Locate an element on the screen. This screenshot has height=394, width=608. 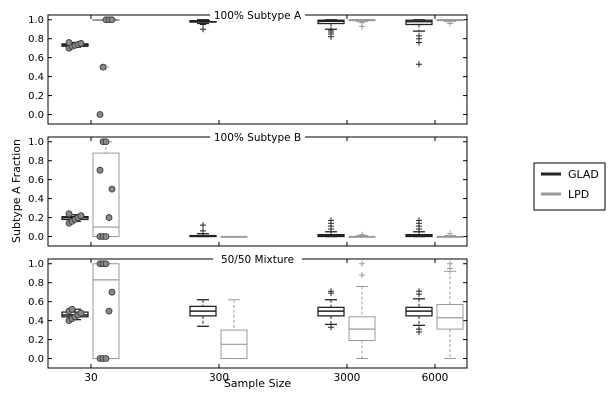
x-tick-label: 3000 is located at coordinates (347, 378).